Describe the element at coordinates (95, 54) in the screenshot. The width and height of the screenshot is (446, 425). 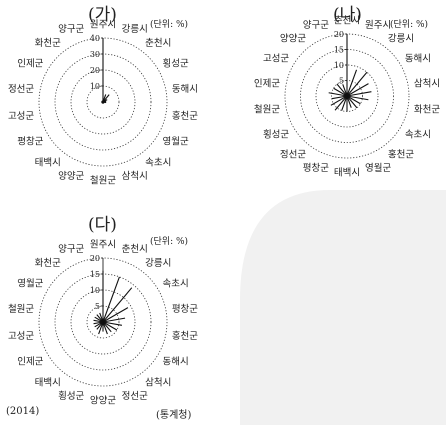
I see `tick-label: 30` at that location.